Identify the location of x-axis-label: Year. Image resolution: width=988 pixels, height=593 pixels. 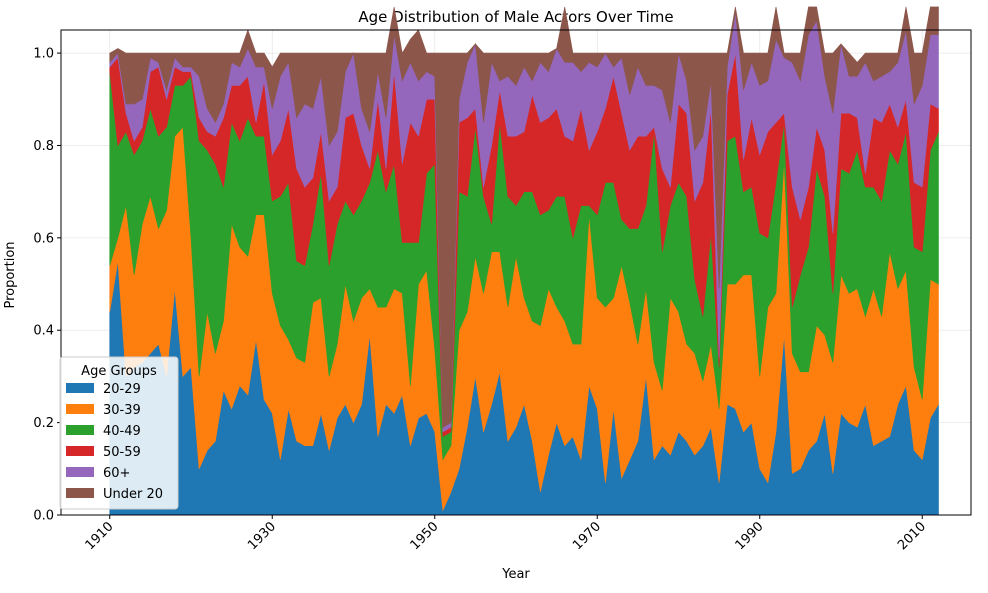
(515, 574).